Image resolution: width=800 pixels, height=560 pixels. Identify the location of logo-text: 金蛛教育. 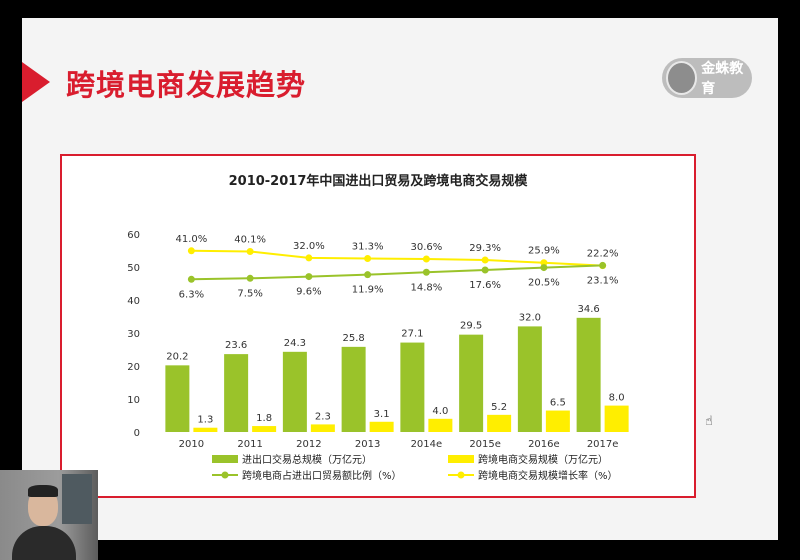
(722, 79).